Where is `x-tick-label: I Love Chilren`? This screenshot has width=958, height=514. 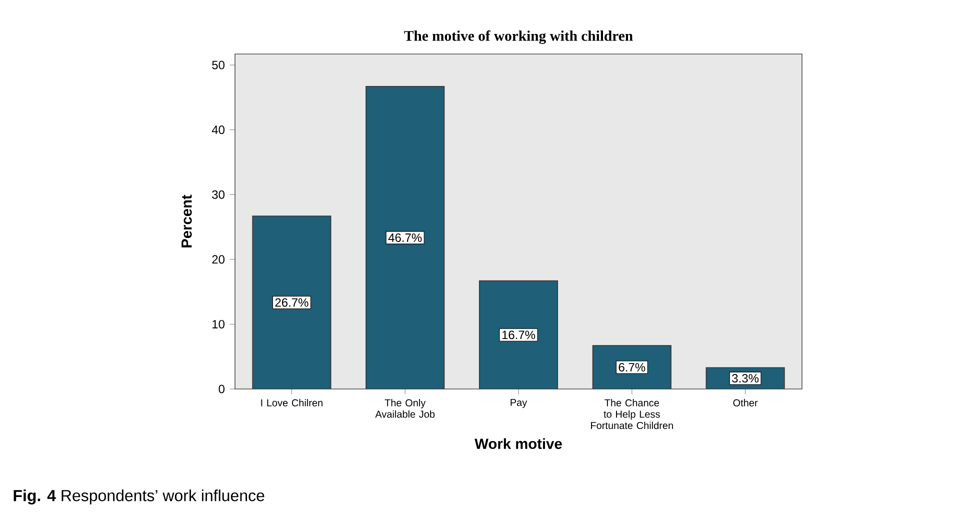
x-tick-label: I Love Chilren is located at coordinates (291, 402).